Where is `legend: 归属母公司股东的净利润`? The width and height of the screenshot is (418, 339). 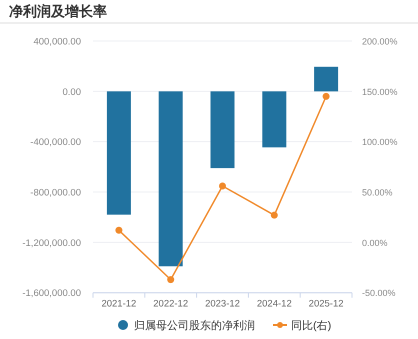 legend: 归属母公司股东的净利润 is located at coordinates (194, 326).